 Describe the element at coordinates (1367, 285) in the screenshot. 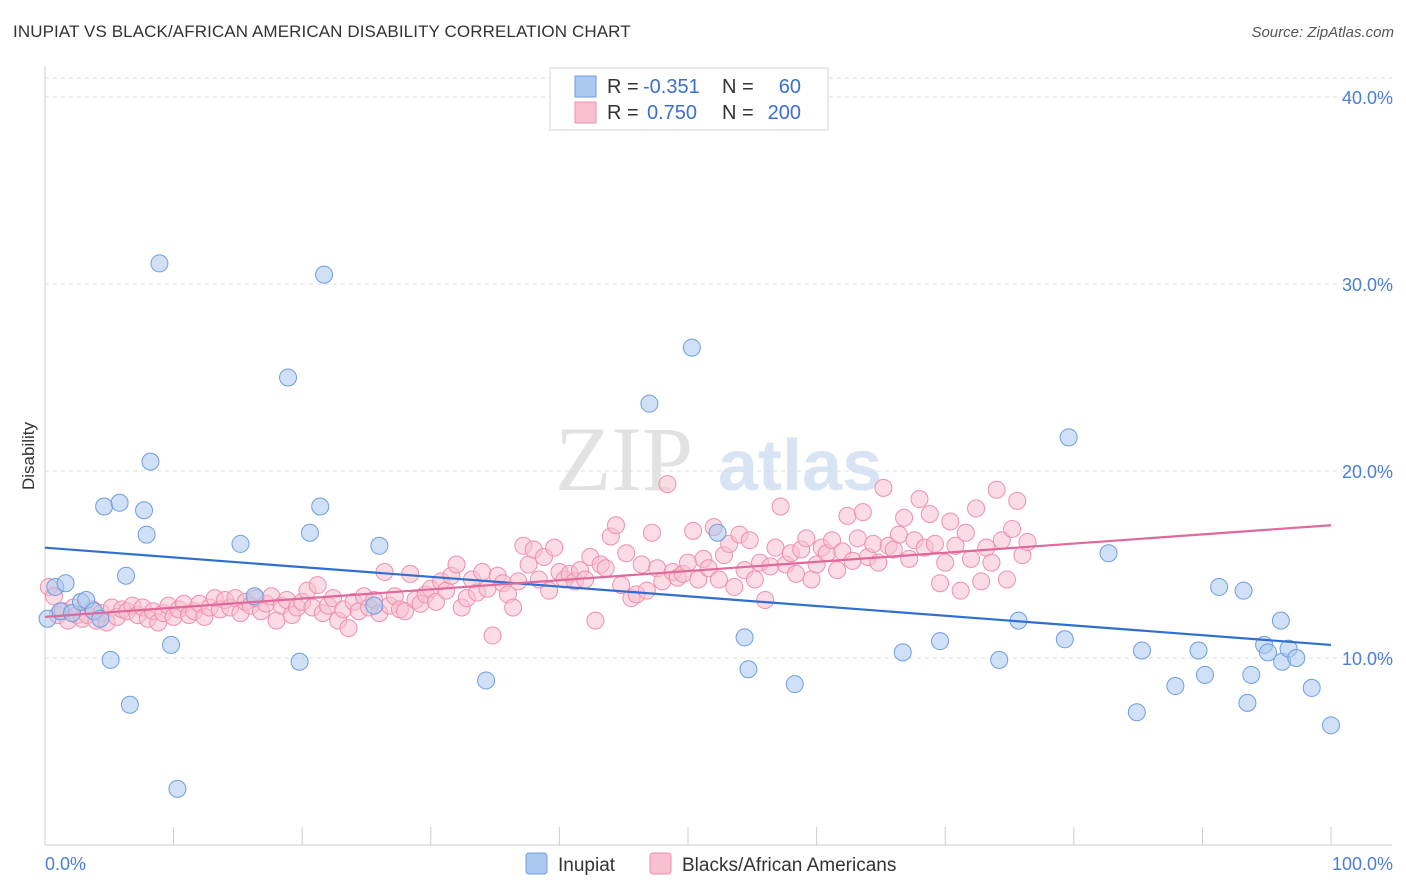

I see `y-tick-label: 30.0%` at that location.